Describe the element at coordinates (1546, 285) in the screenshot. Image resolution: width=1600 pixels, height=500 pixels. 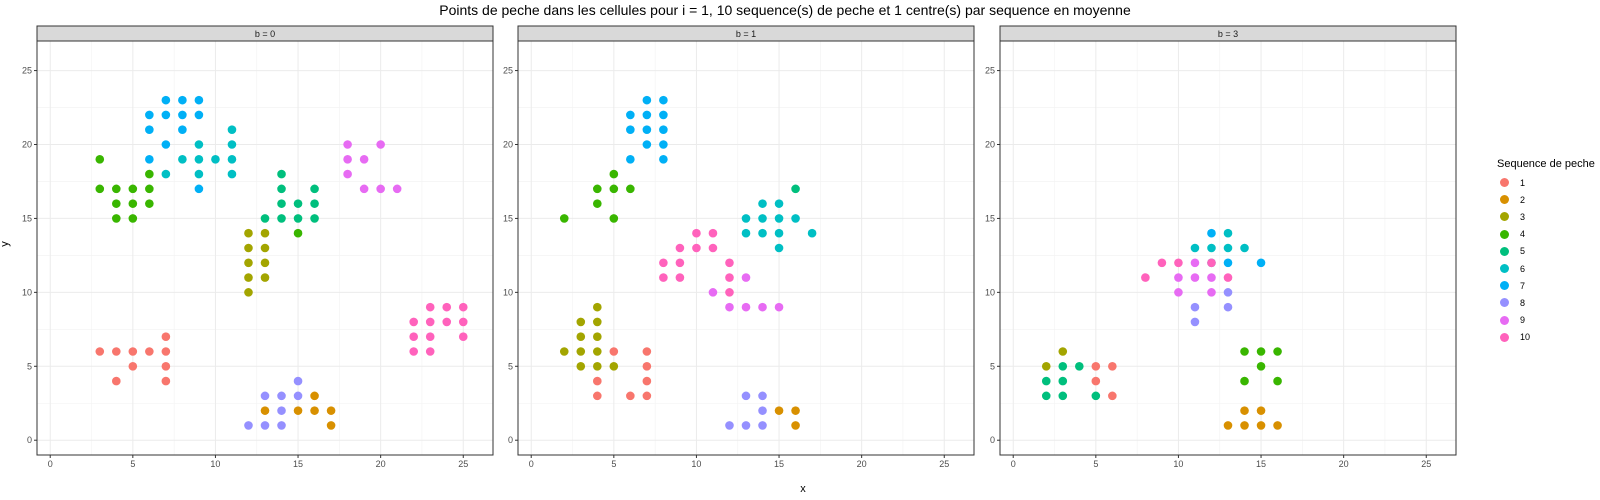
I see `legend-item: 7` at that location.